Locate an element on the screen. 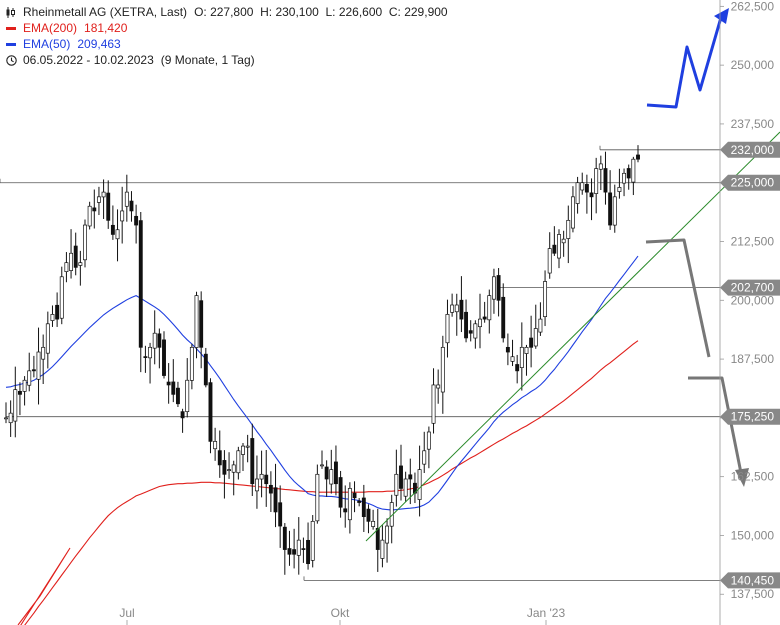  y-tick-label: 200,000 is located at coordinates (753, 300).